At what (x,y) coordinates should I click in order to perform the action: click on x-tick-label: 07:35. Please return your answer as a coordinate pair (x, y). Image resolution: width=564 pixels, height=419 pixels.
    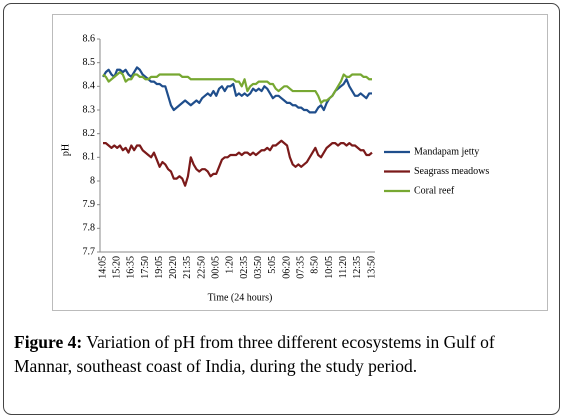
    Looking at the image, I should click on (301, 267).